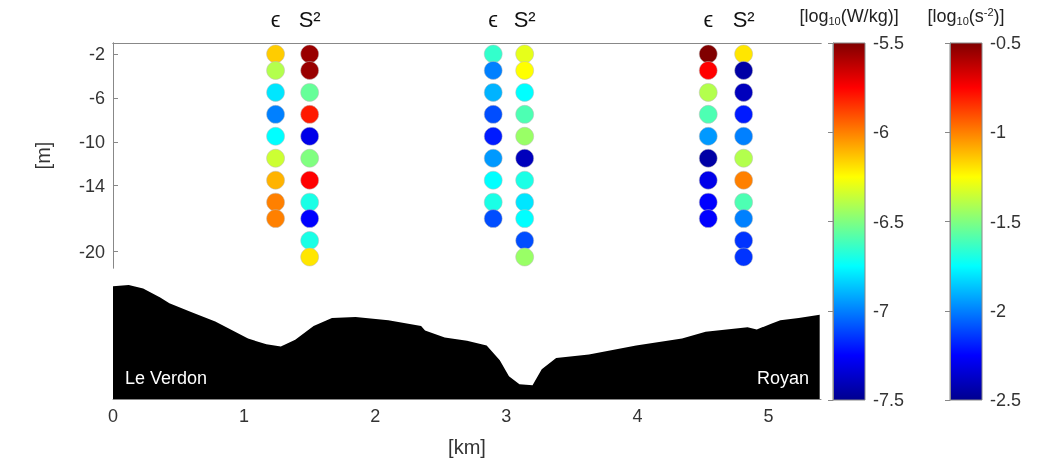 The height and width of the screenshot is (465, 1037). What do you see at coordinates (889, 221) in the screenshot?
I see `color-bar-label: -6.5` at bounding box center [889, 221].